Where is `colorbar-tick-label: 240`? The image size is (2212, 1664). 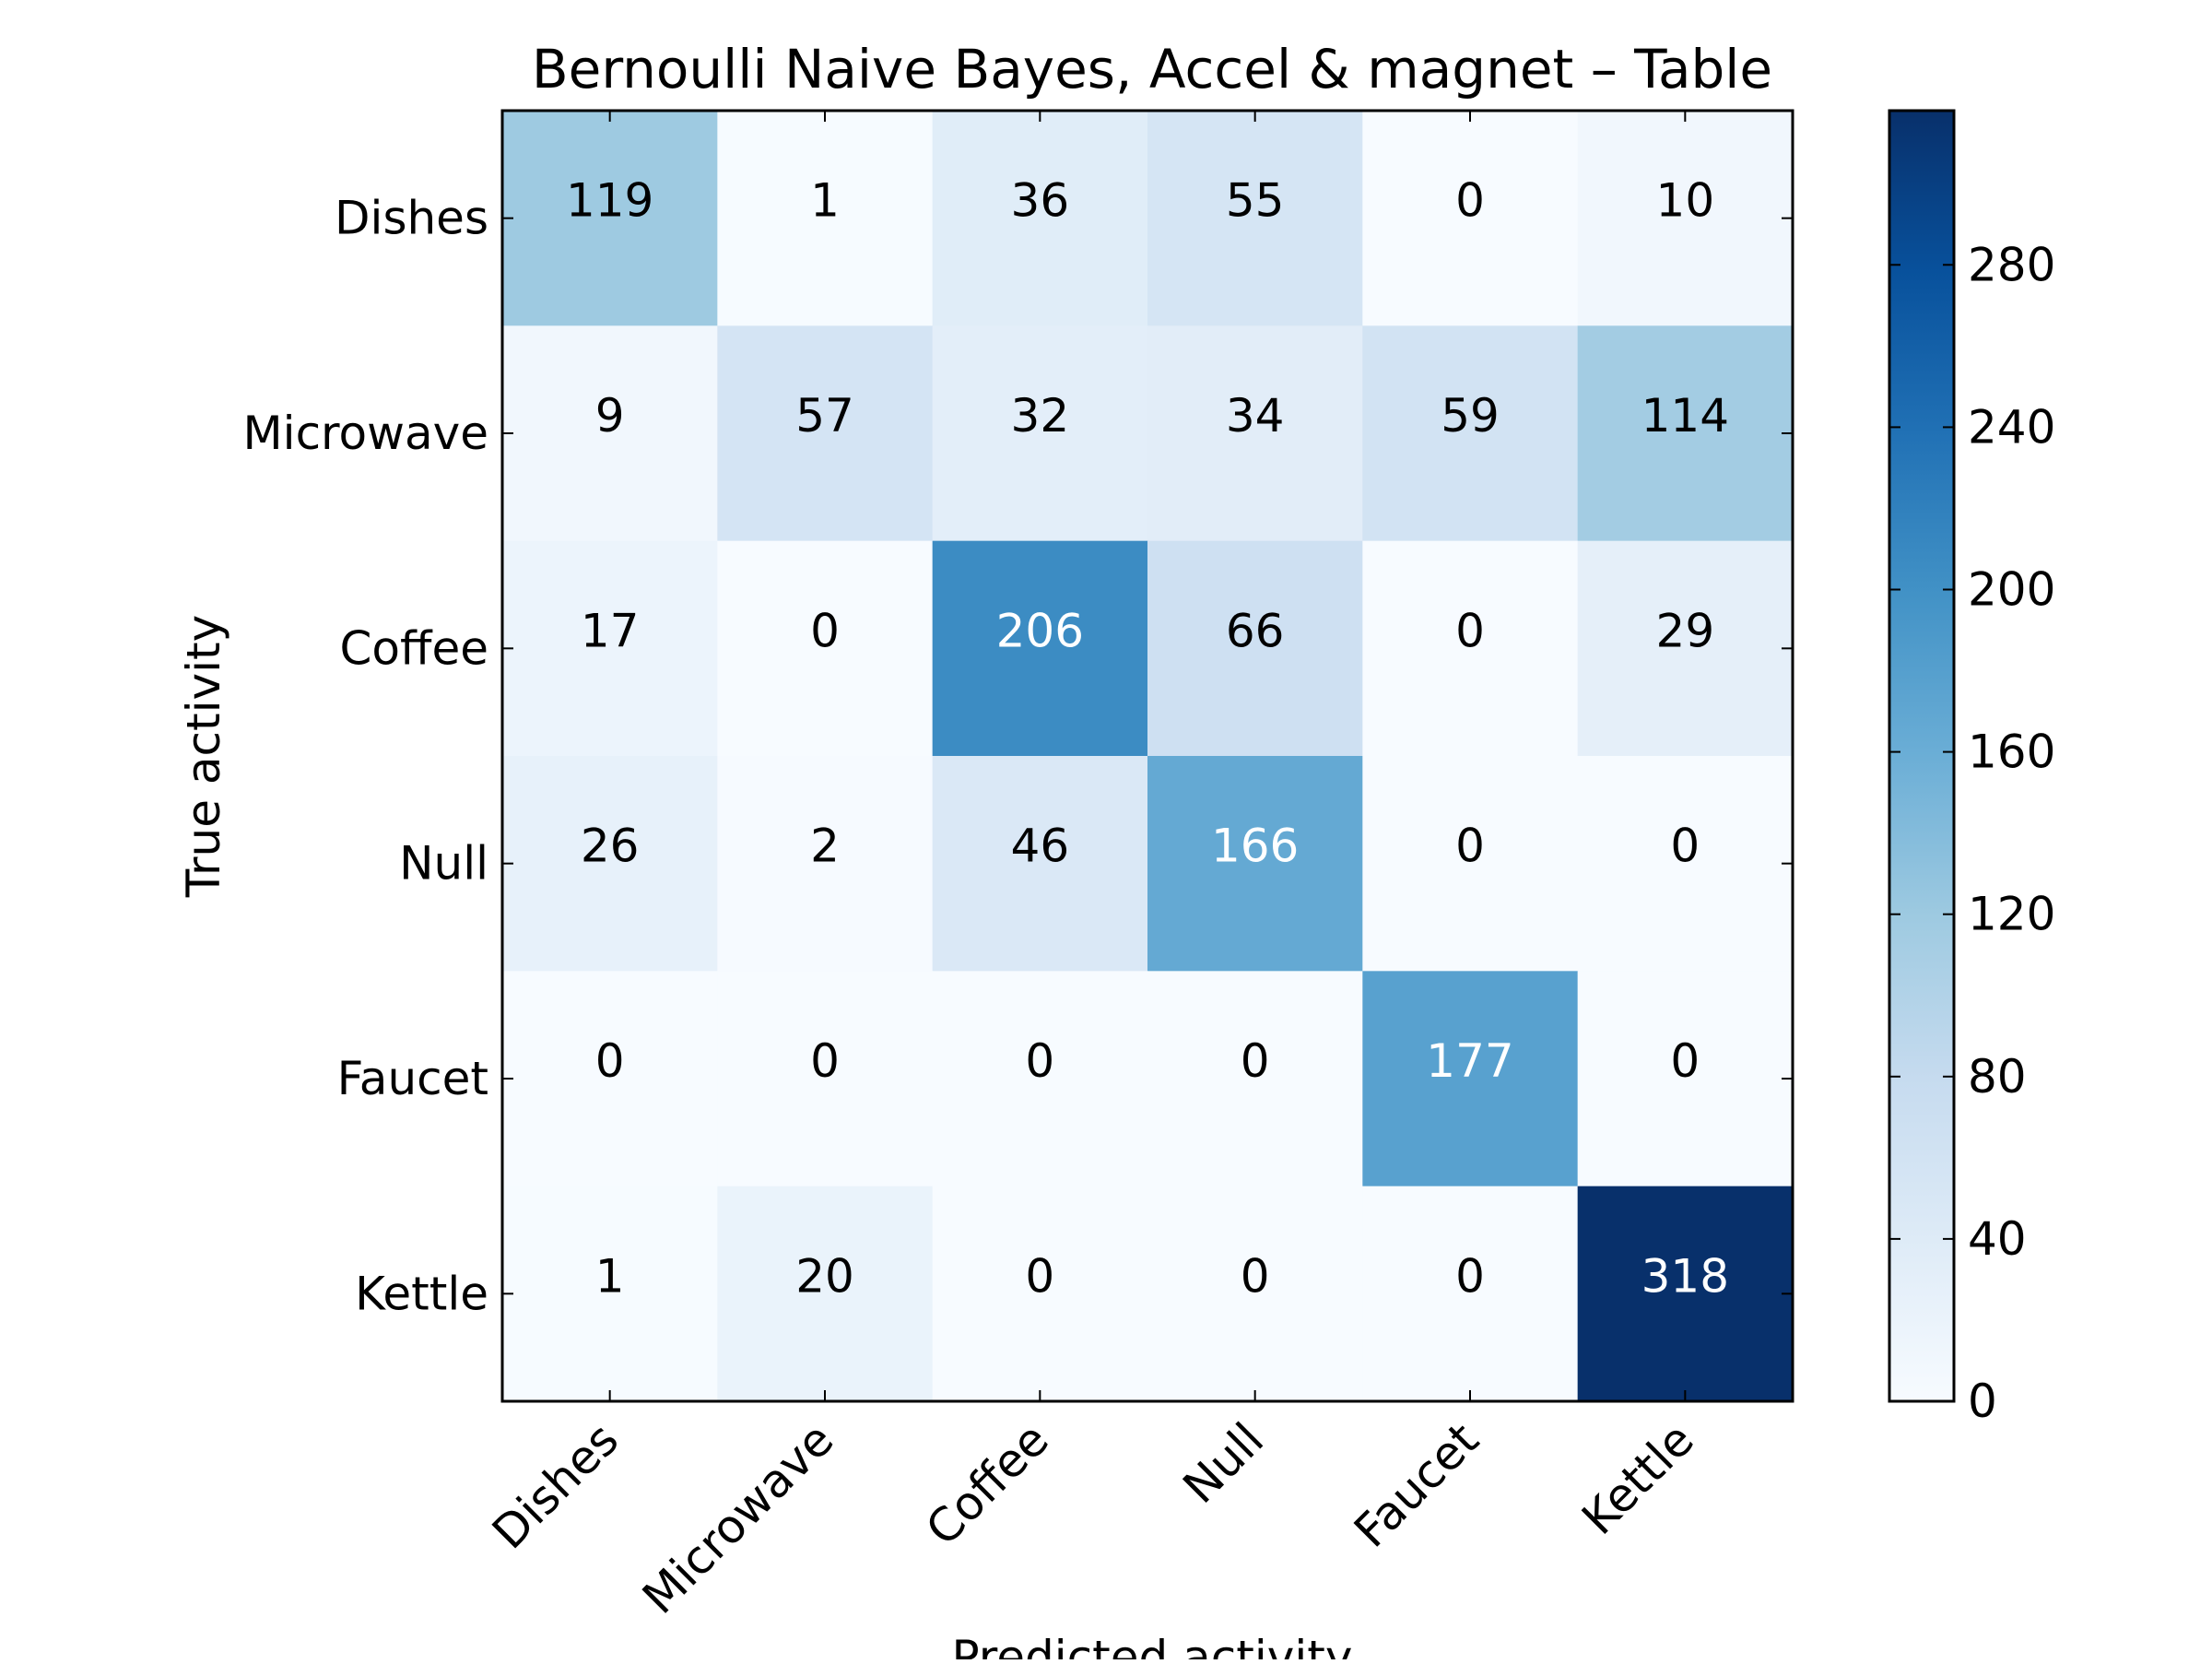
colorbar-tick-label: 240 is located at coordinates (2011, 427).